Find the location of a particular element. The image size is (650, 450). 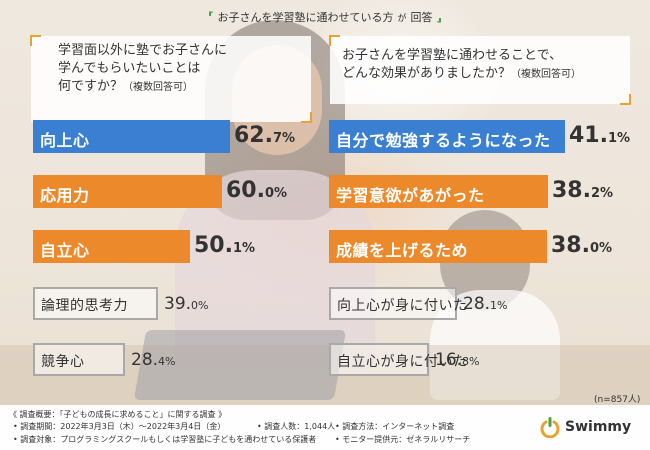

left-question-line: 何ですか？（複数回答可） is located at coordinates (183, 87).